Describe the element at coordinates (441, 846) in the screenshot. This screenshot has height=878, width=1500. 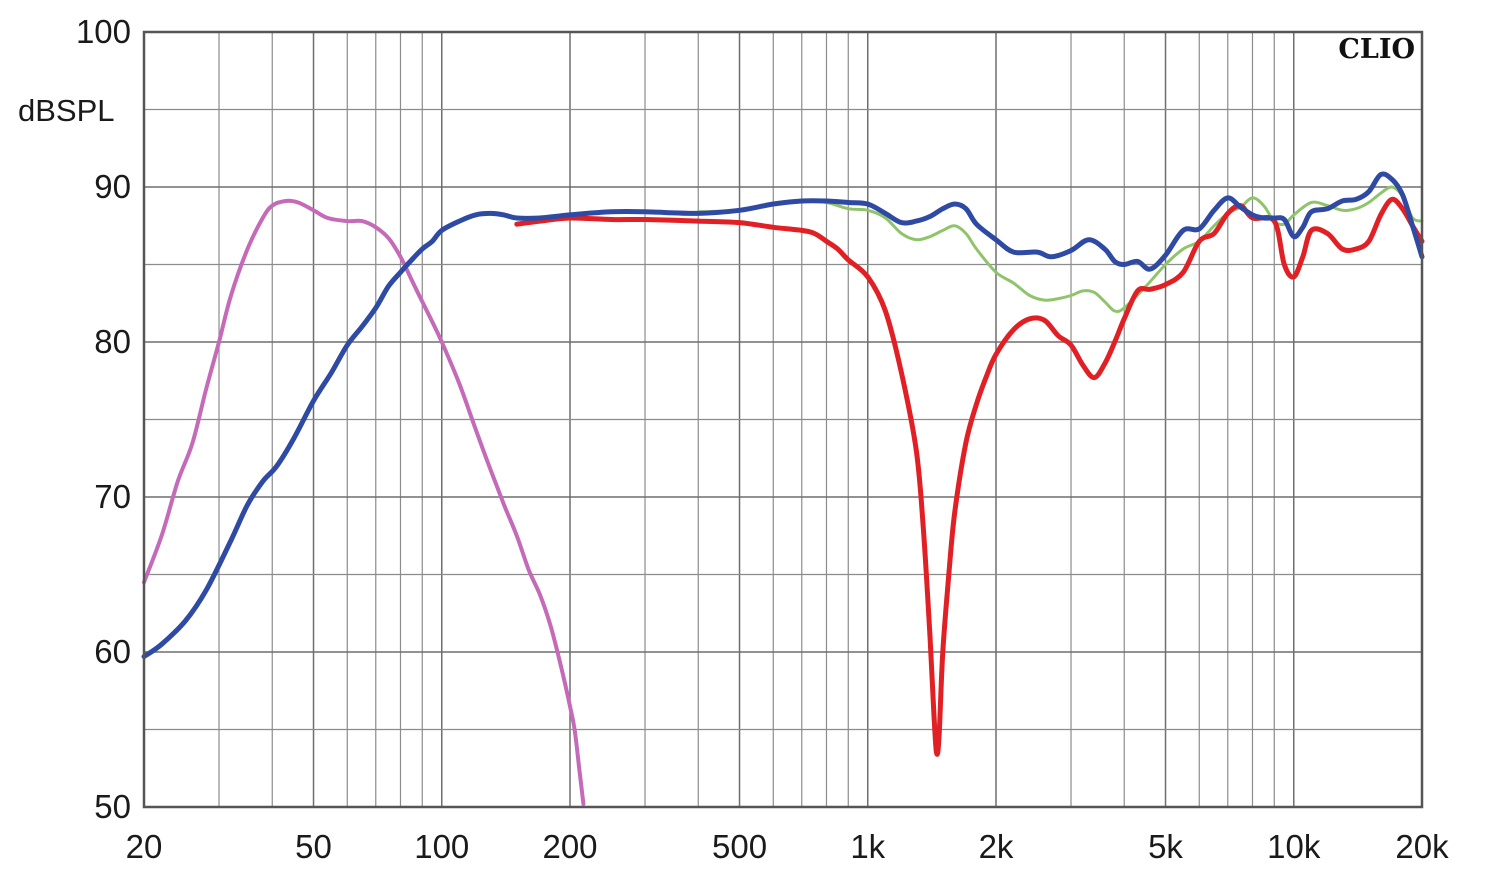
I see `x-tick-label: 100` at that location.